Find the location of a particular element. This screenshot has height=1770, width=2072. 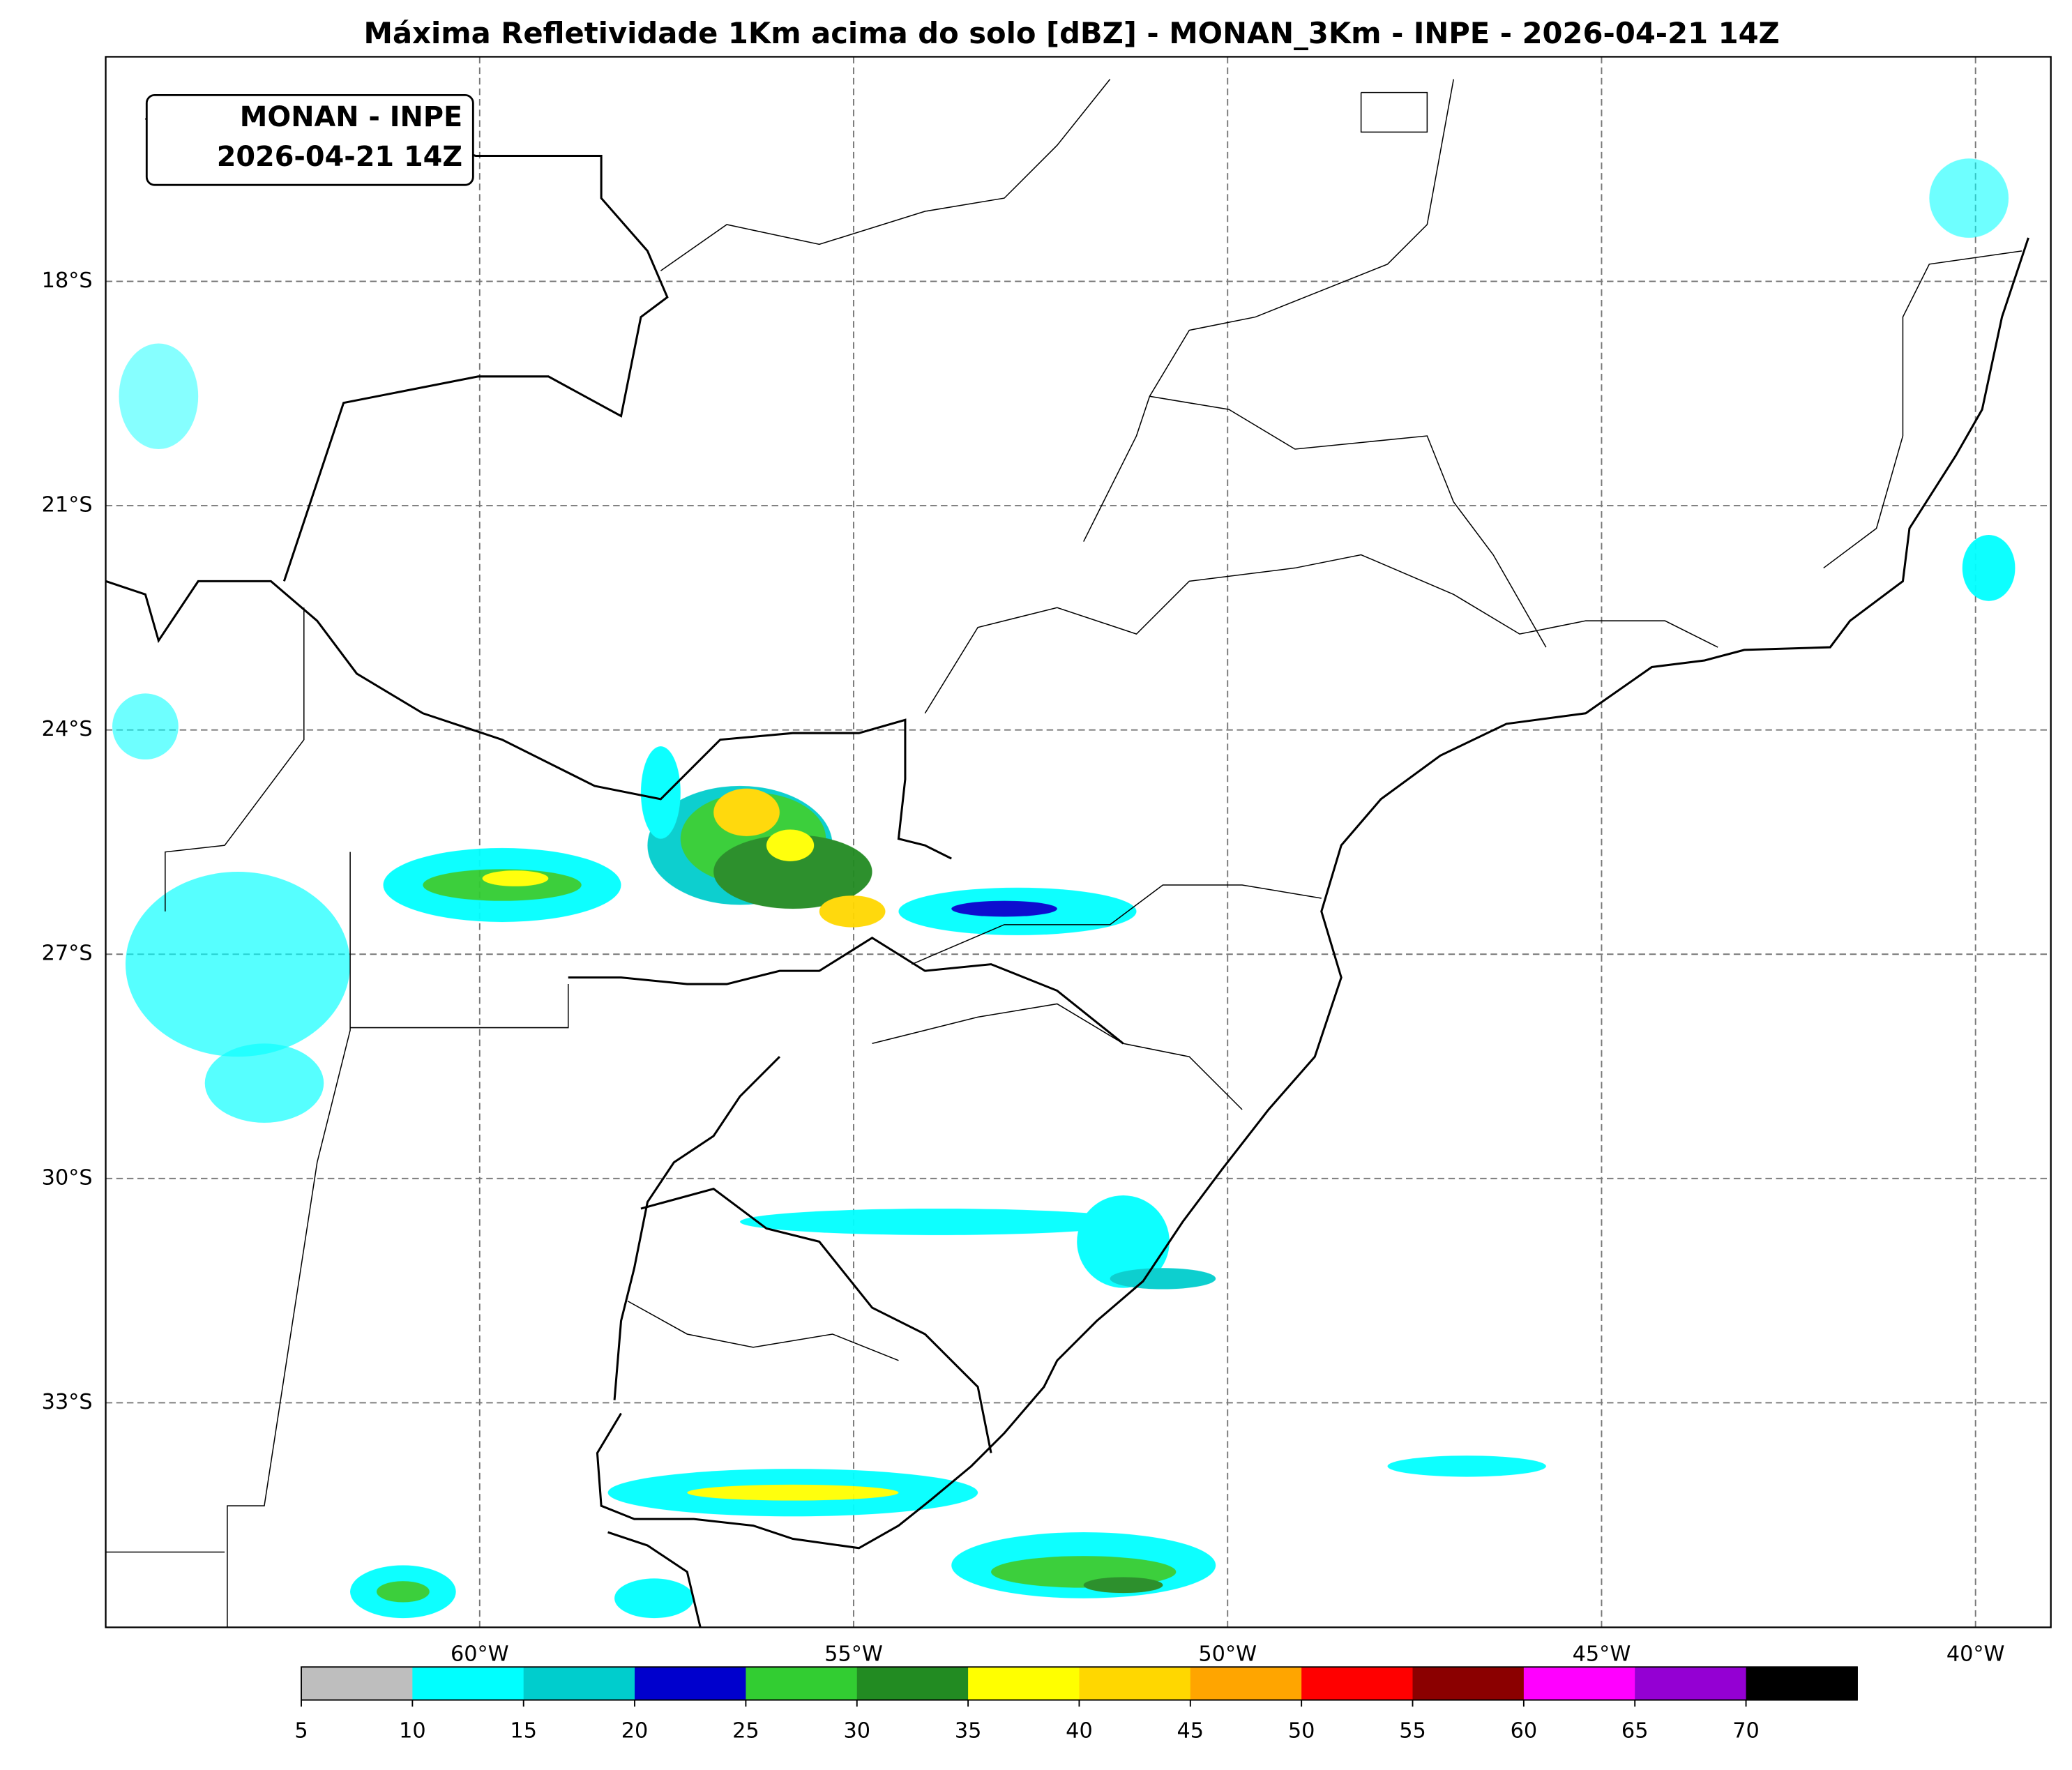

colorbar-tick-label: 65 is located at coordinates (1635, 1731).